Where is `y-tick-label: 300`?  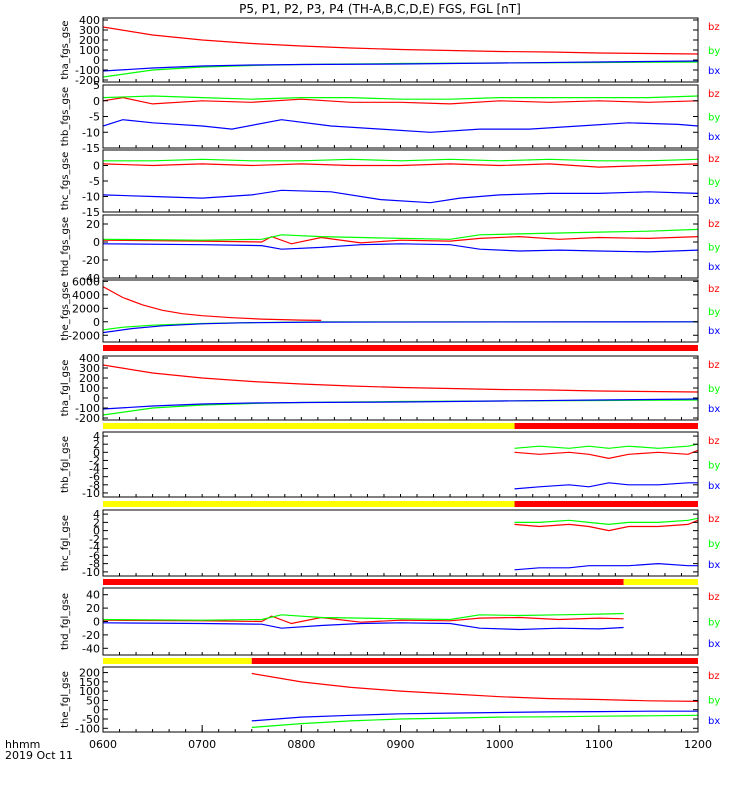
y-tick-label: 300 is located at coordinates (89, 30).